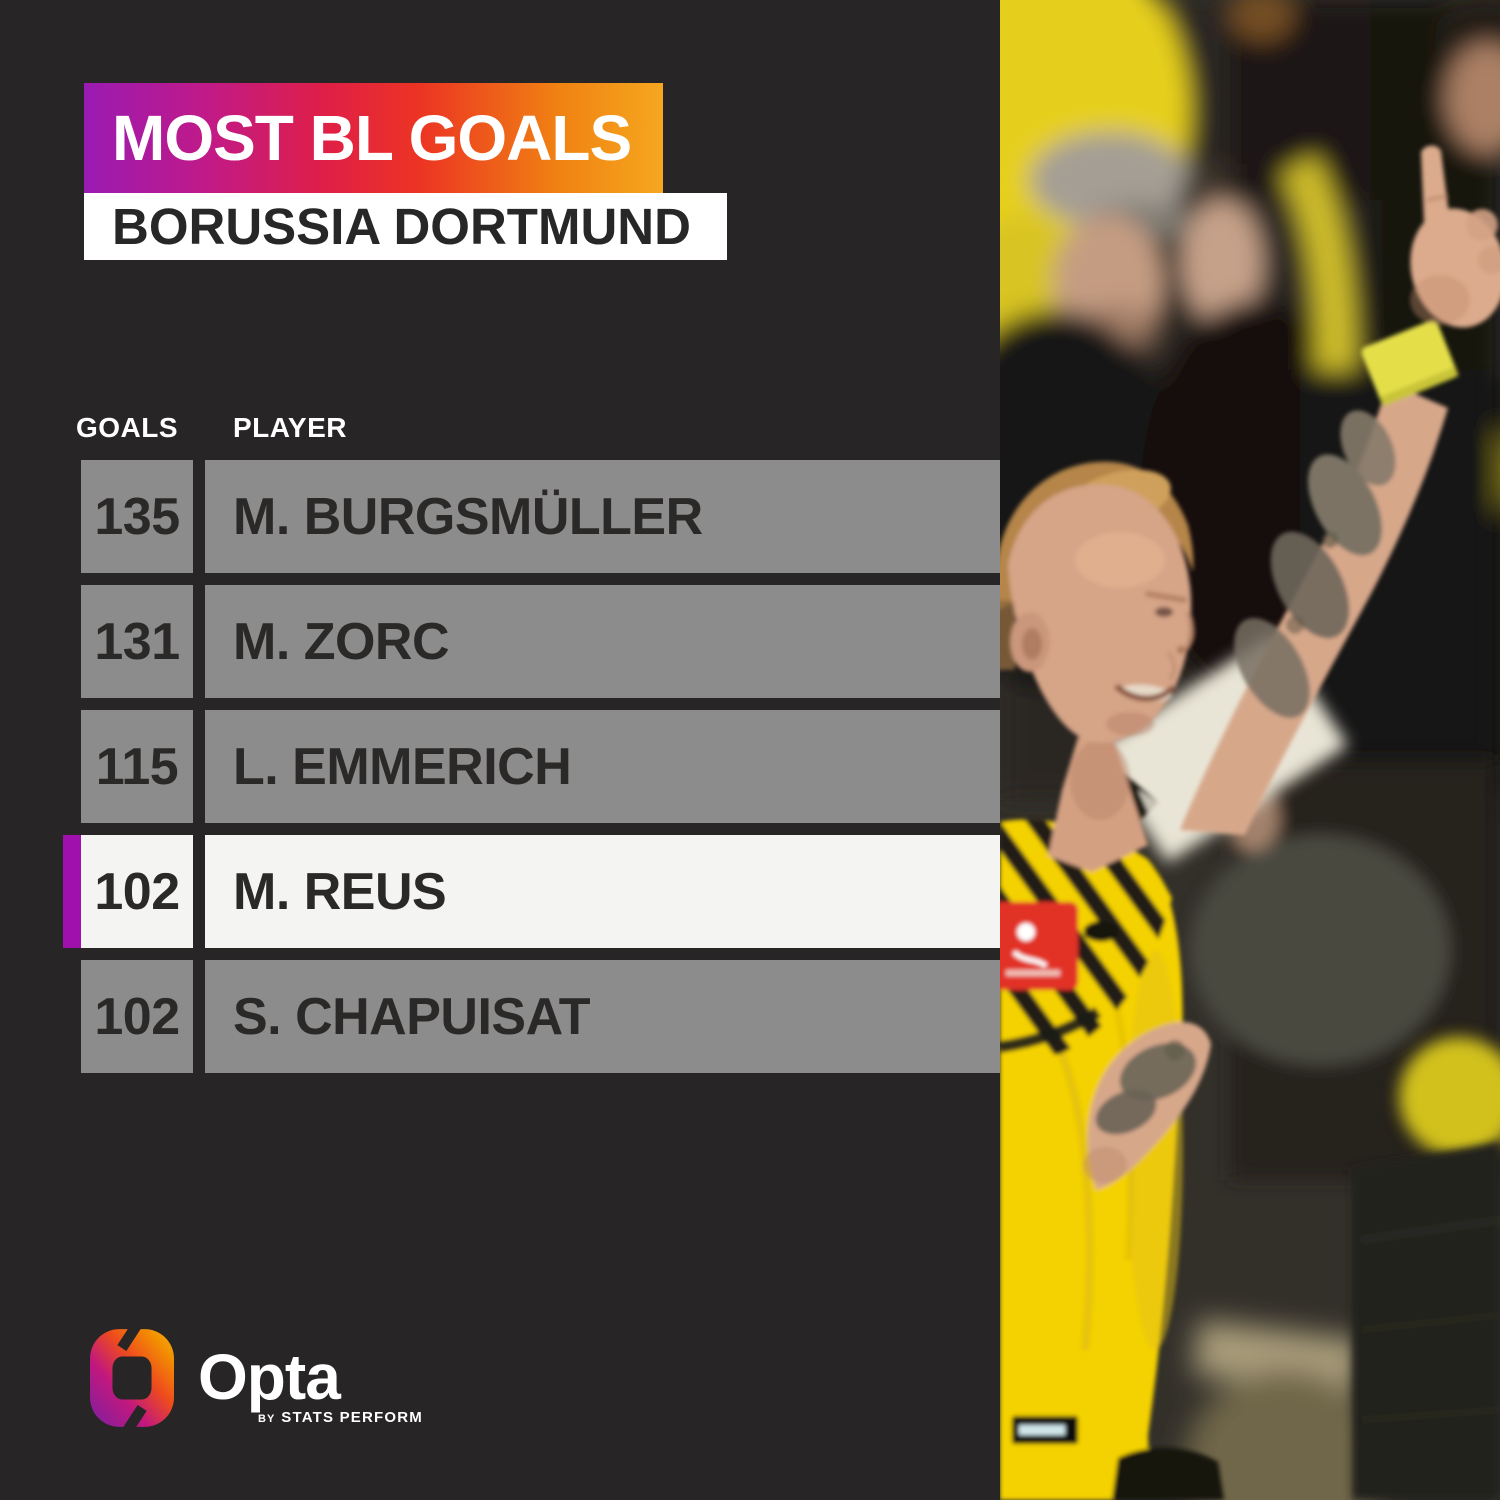 The image size is (1500, 1500). I want to click on bottom-structures, so click(1342, 1268).